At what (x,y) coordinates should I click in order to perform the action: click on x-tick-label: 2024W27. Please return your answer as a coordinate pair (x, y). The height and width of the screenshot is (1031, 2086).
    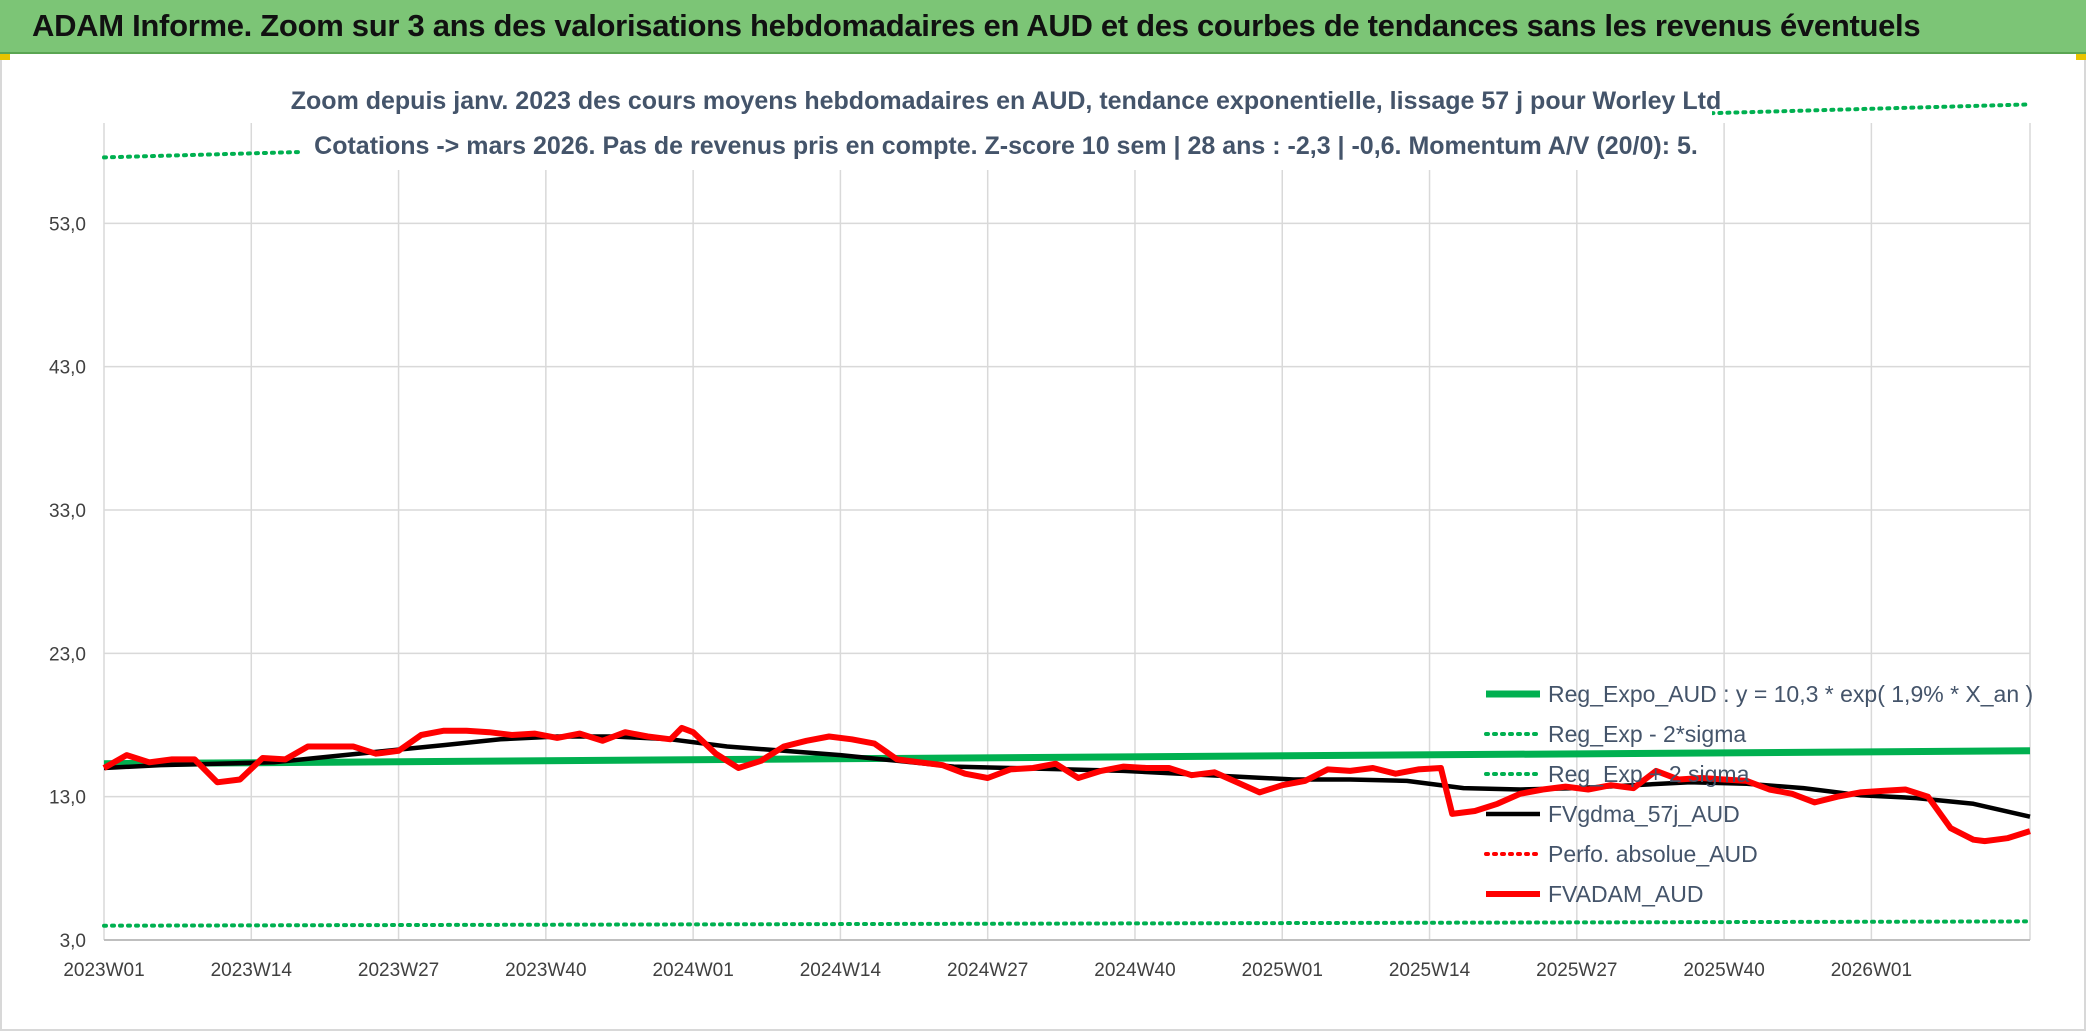
    Looking at the image, I should click on (987, 970).